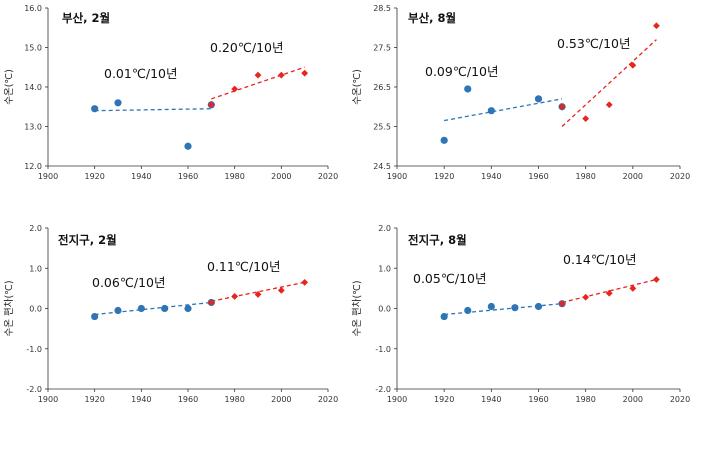 The image size is (710, 464). I want to click on trend-label-early: 0.06℃/10년, so click(129, 282).